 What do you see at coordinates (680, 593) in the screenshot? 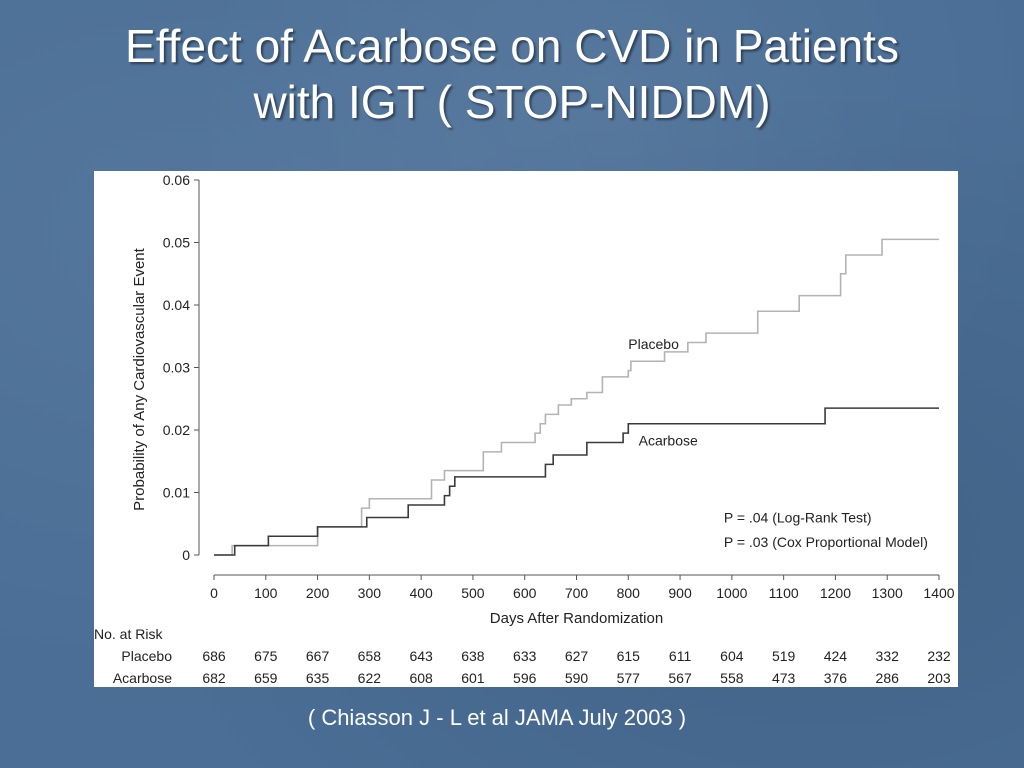
I see `x-tick-label: 900` at bounding box center [680, 593].